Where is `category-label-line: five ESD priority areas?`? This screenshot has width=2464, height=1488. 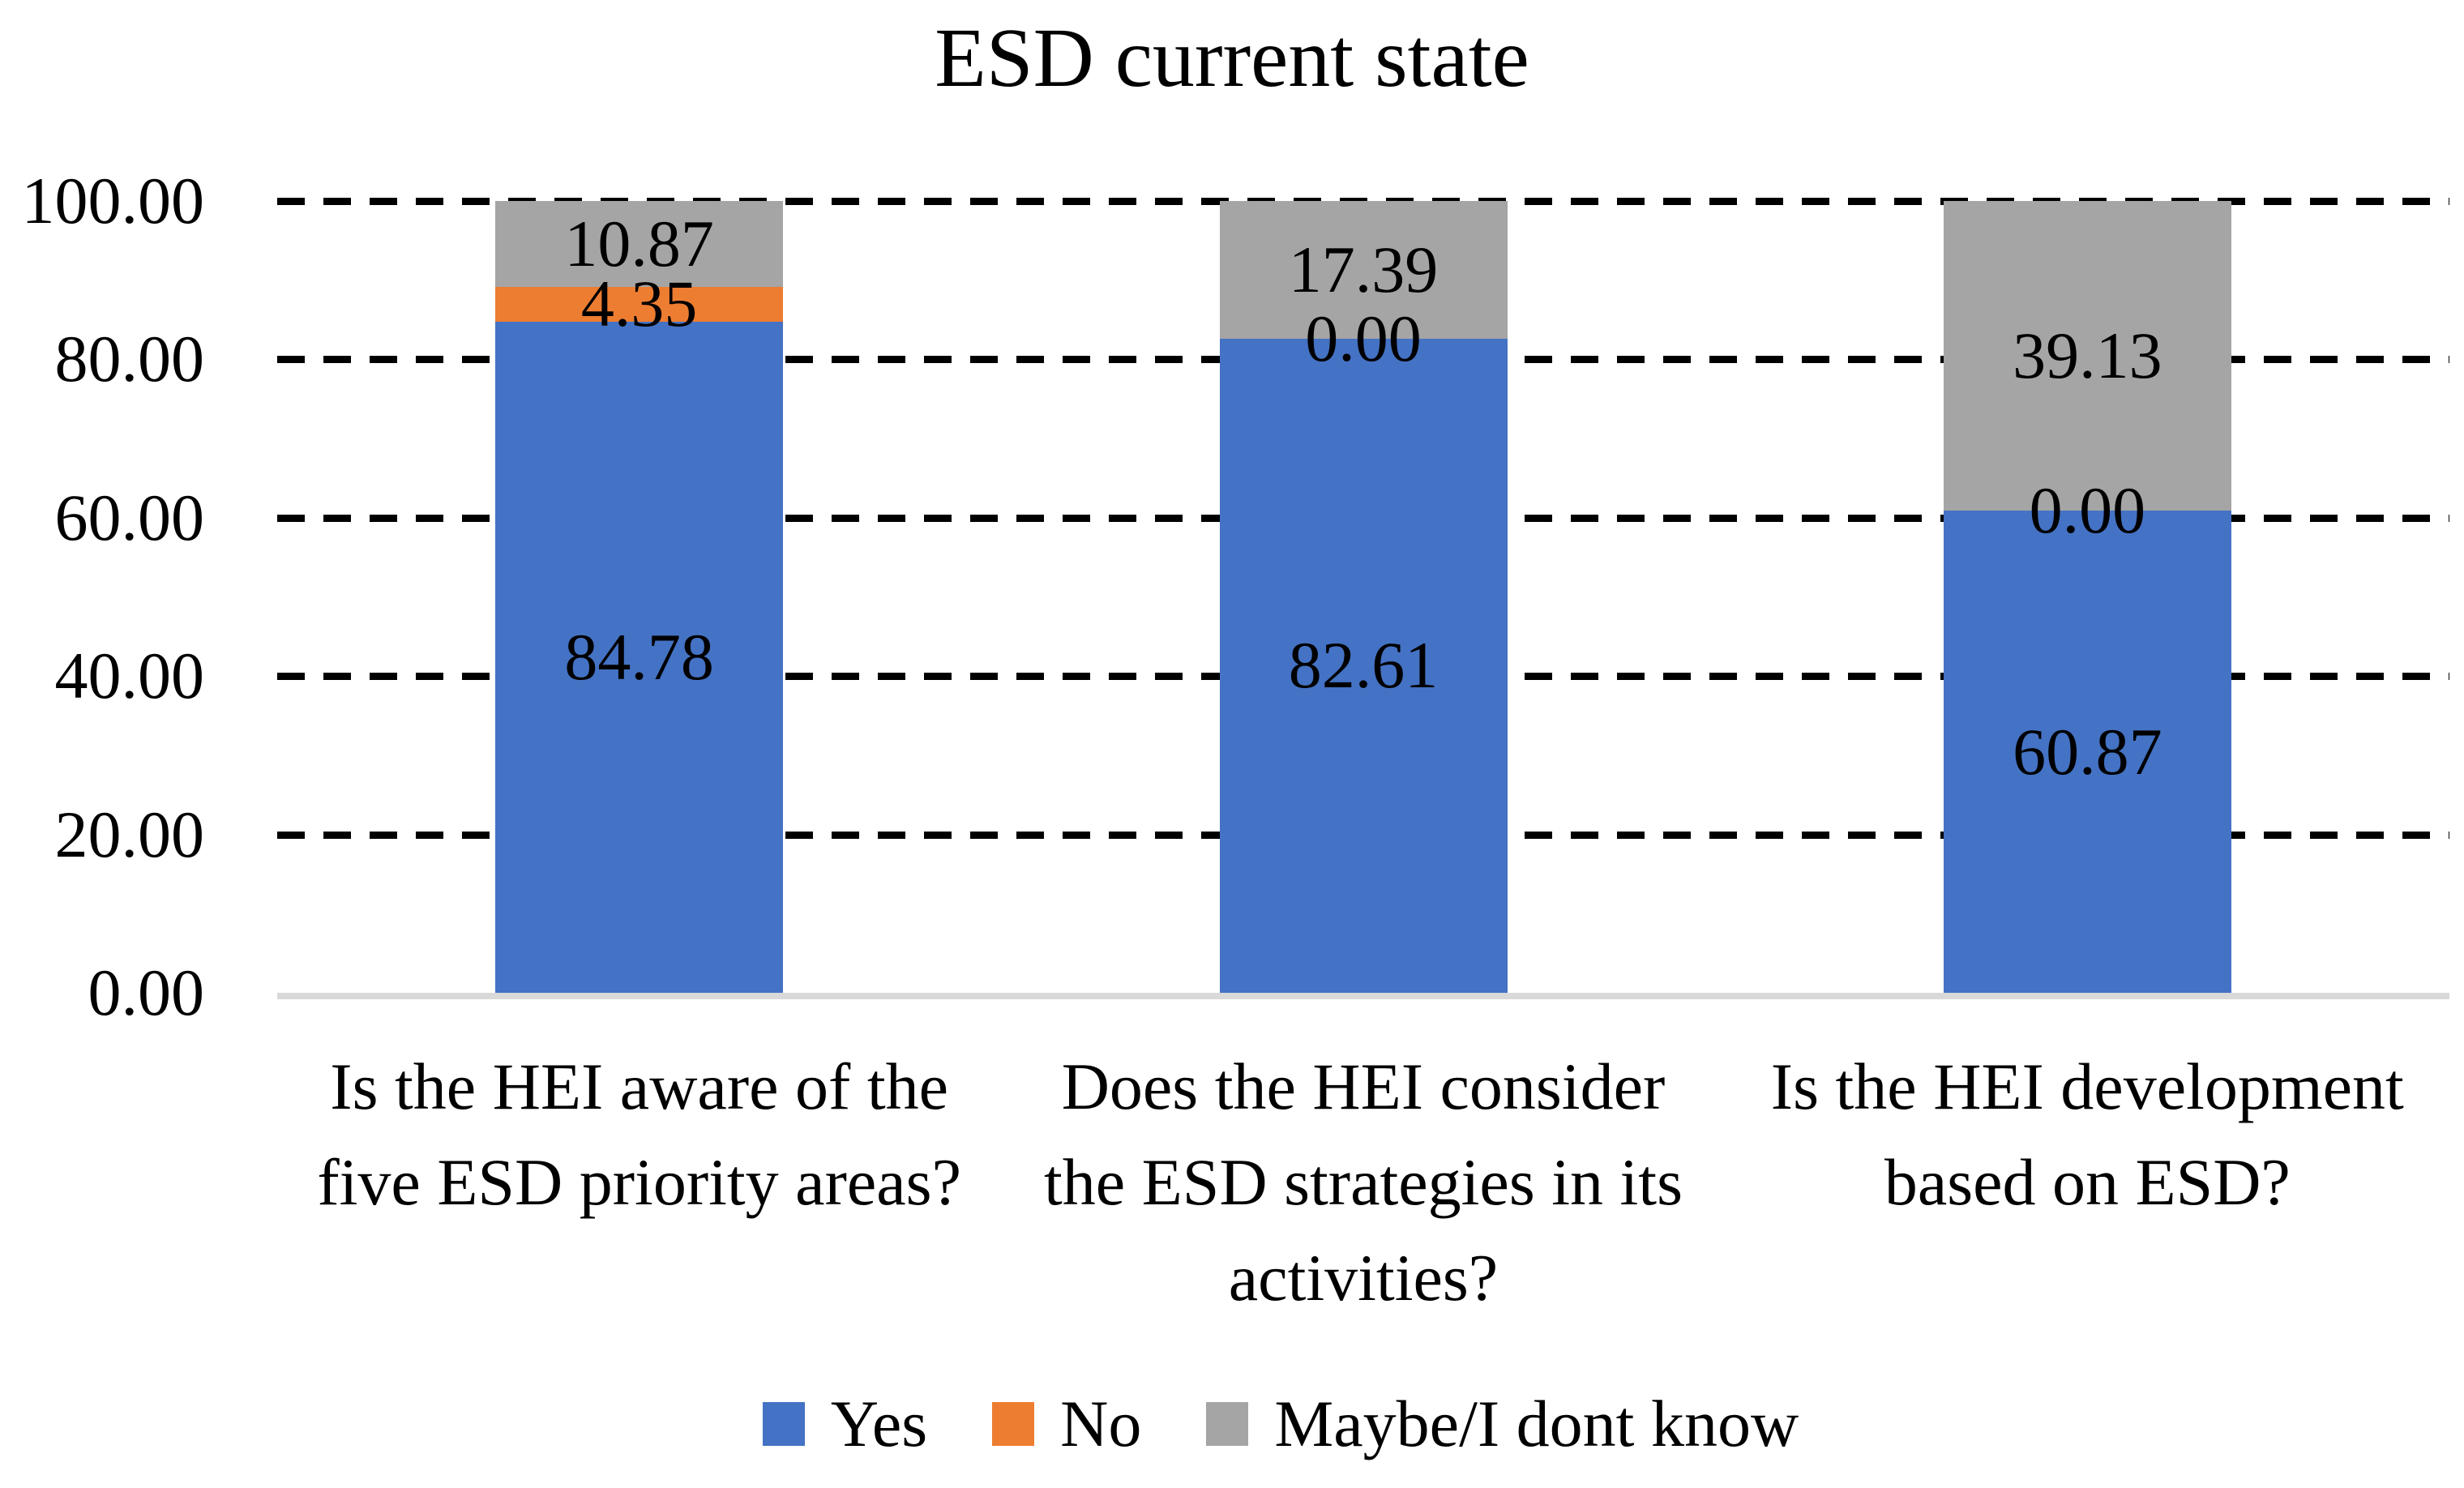
category-label-line: five ESD priority areas? is located at coordinates (639, 1182).